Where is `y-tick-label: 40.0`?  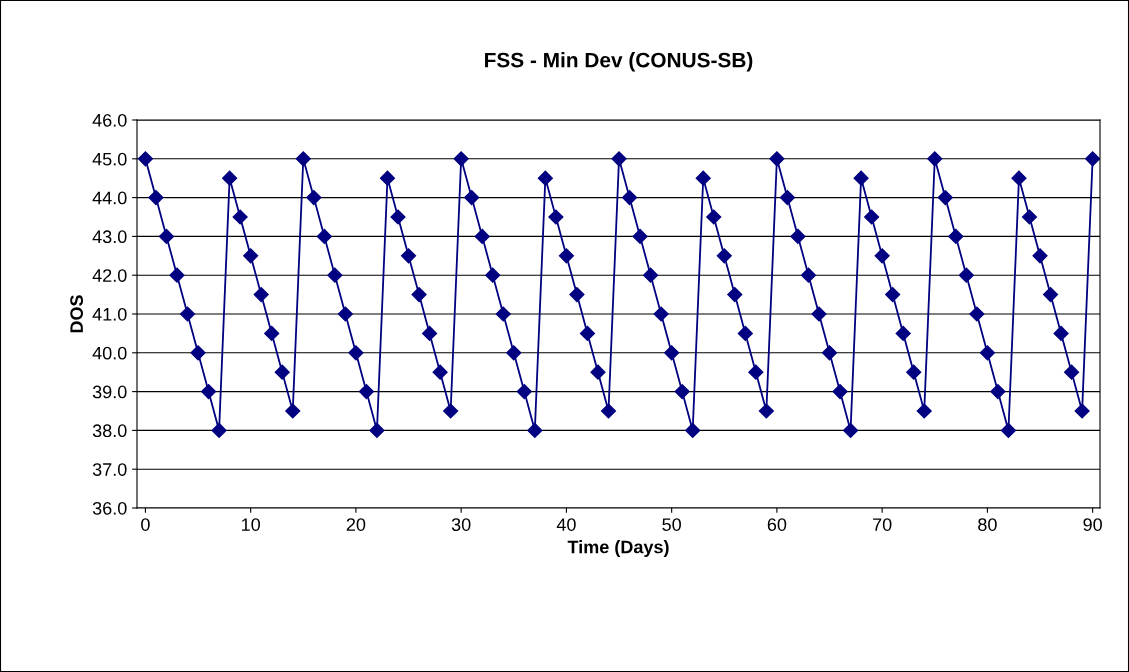 y-tick-label: 40.0 is located at coordinates (109, 353).